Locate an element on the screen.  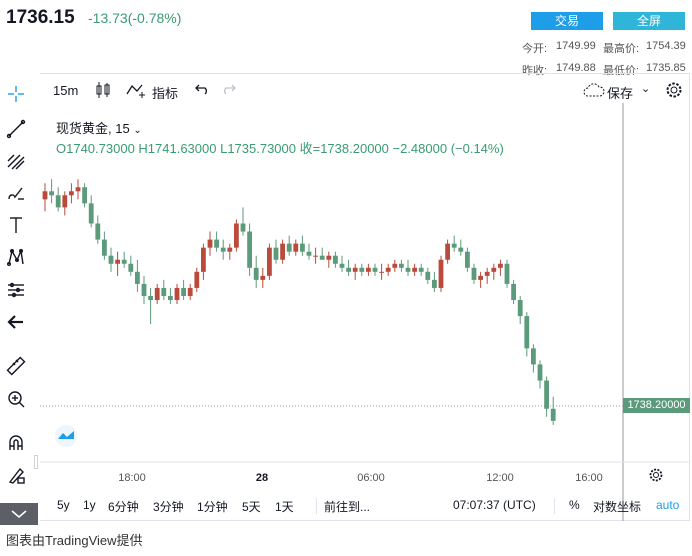
divider is located at coordinates (316, 506).